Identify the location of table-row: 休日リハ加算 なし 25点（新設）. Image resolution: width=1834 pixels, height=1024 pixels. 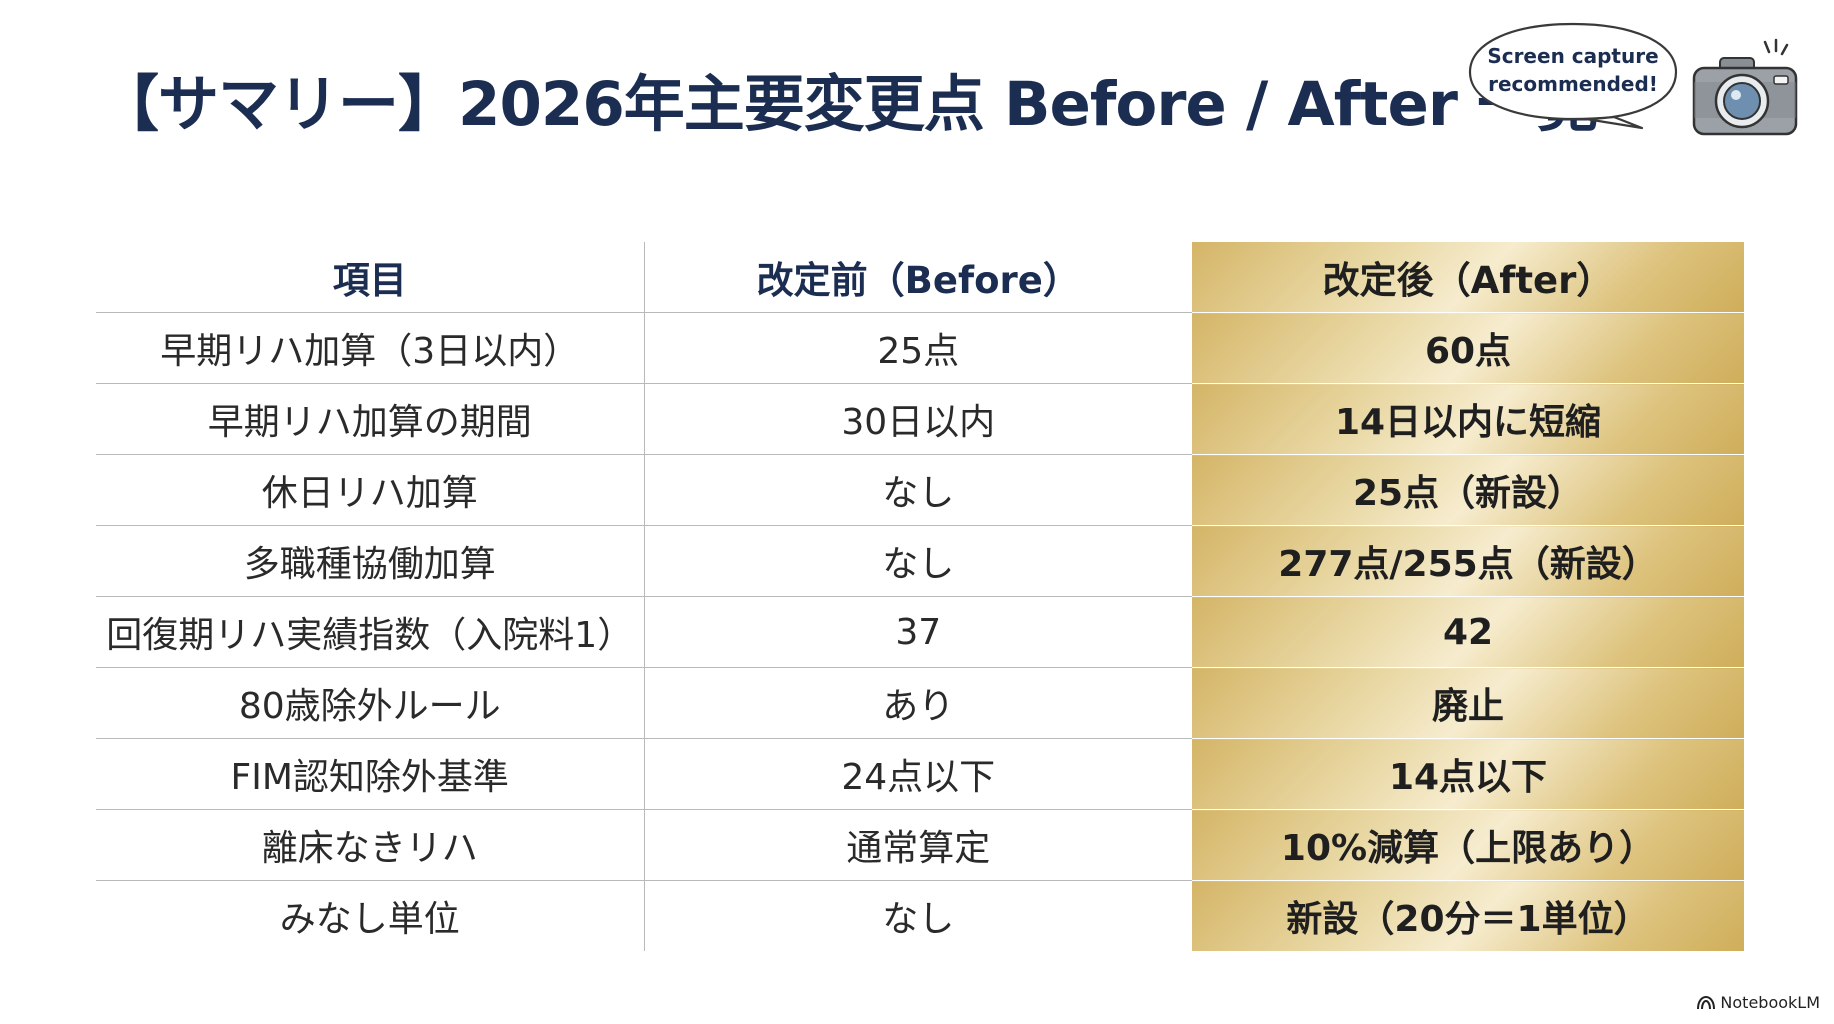
(920, 490).